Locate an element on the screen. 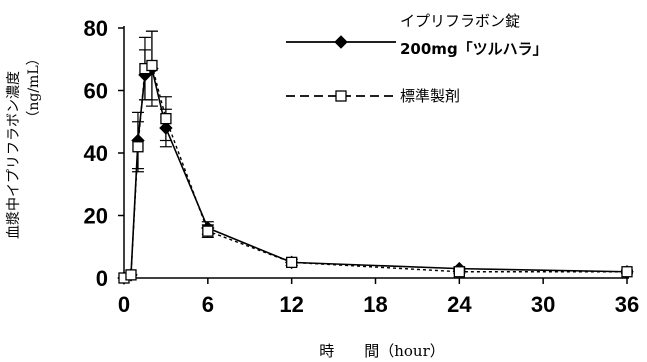 This screenshot has height=362, width=647. x-tick-label: 24 is located at coordinates (459, 304).